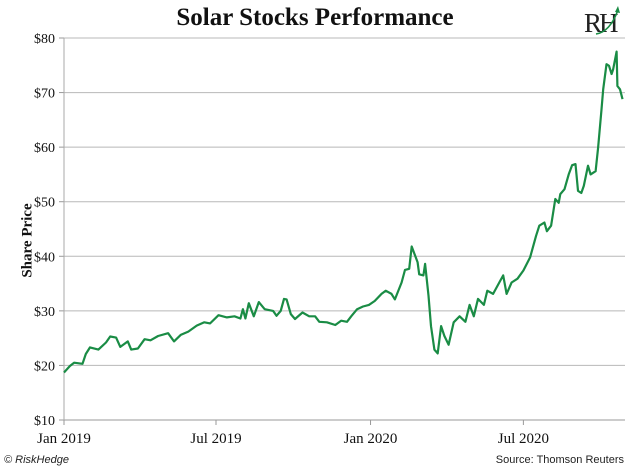 Image resolution: width=630 pixels, height=470 pixels. What do you see at coordinates (36, 460) in the screenshot?
I see `copyright-credit: © RiskHedge` at bounding box center [36, 460].